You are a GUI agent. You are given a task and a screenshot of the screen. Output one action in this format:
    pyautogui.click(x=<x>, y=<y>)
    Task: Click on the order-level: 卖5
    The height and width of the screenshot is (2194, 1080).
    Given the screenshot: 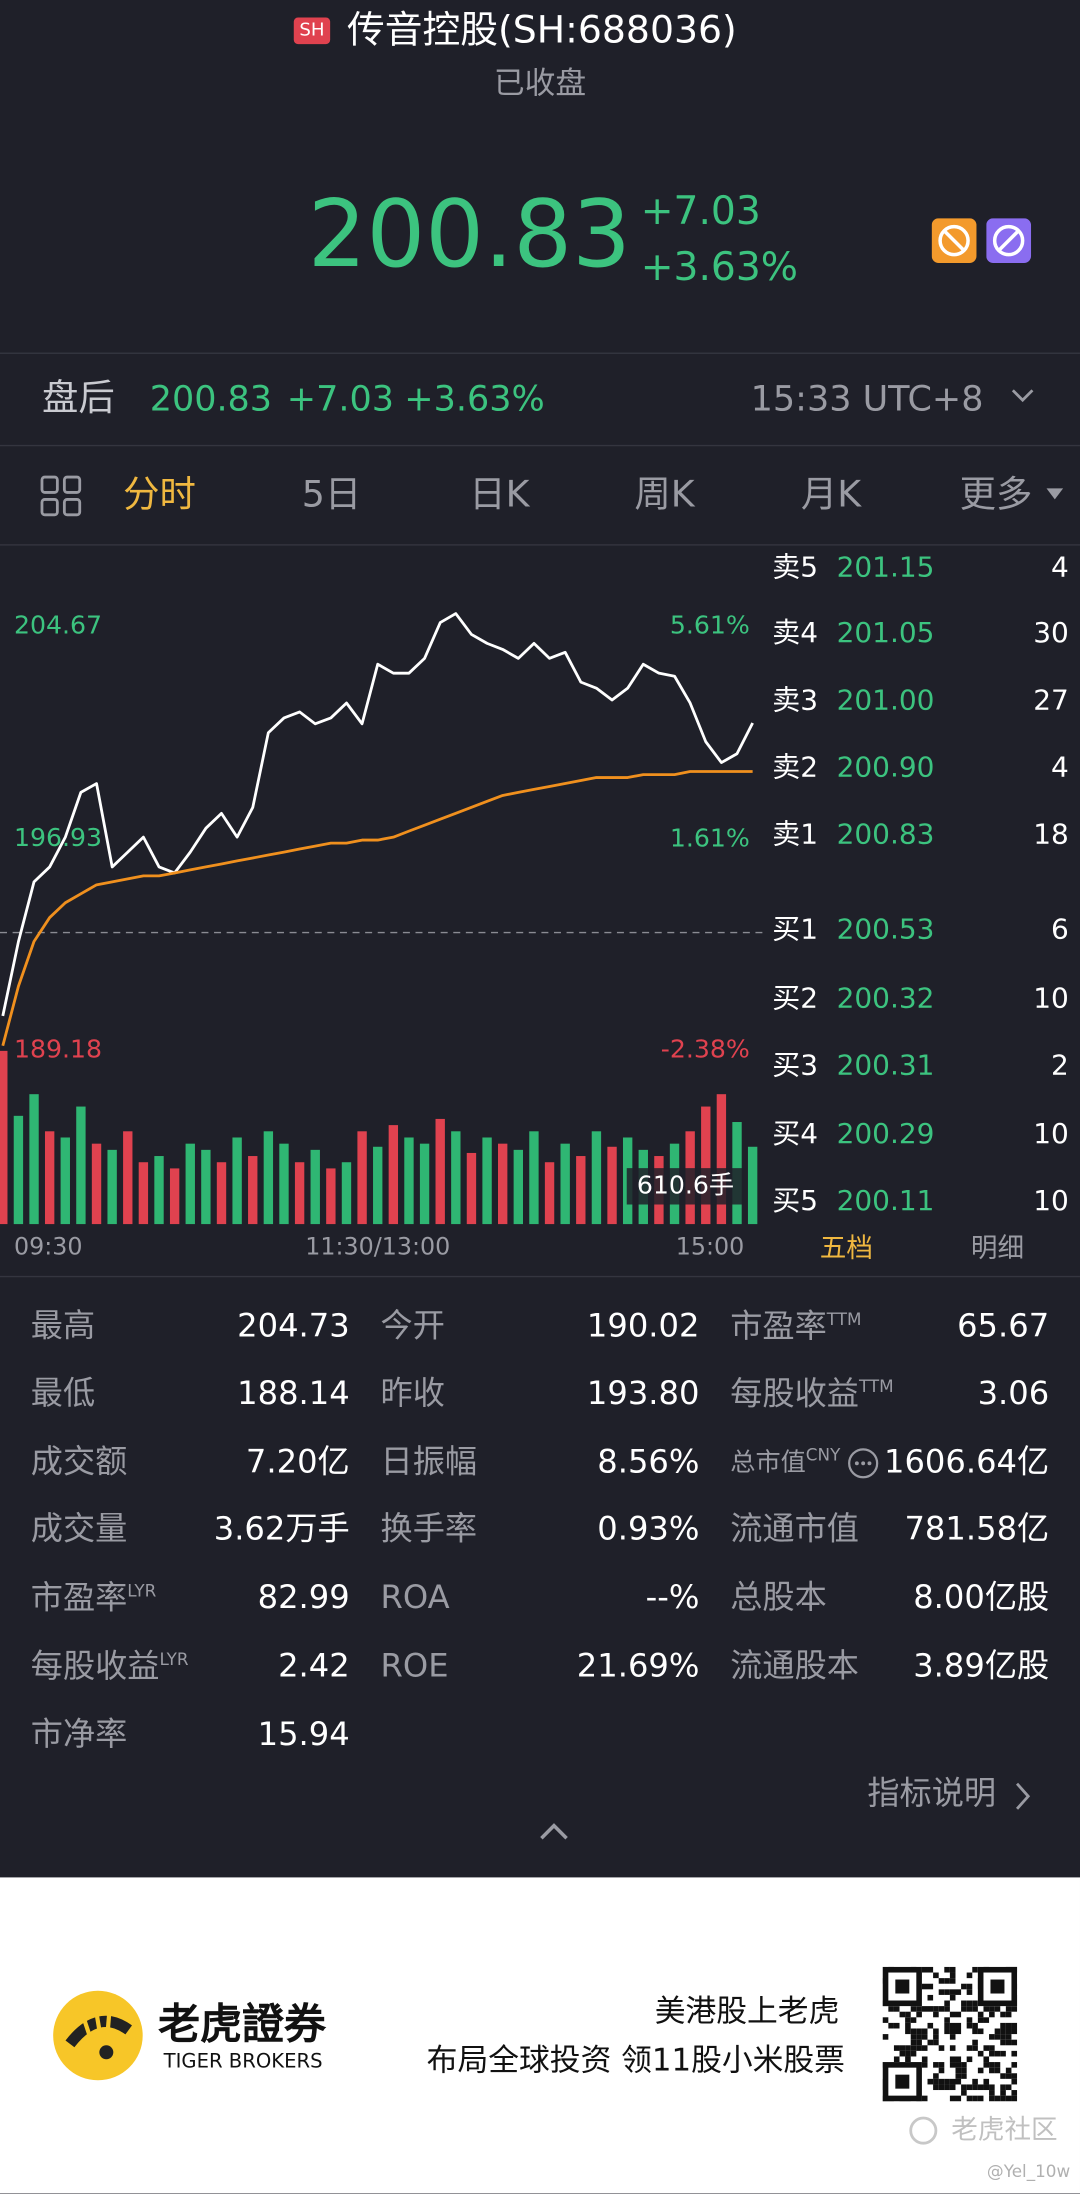 What is the action you would take?
    pyautogui.click(x=795, y=566)
    